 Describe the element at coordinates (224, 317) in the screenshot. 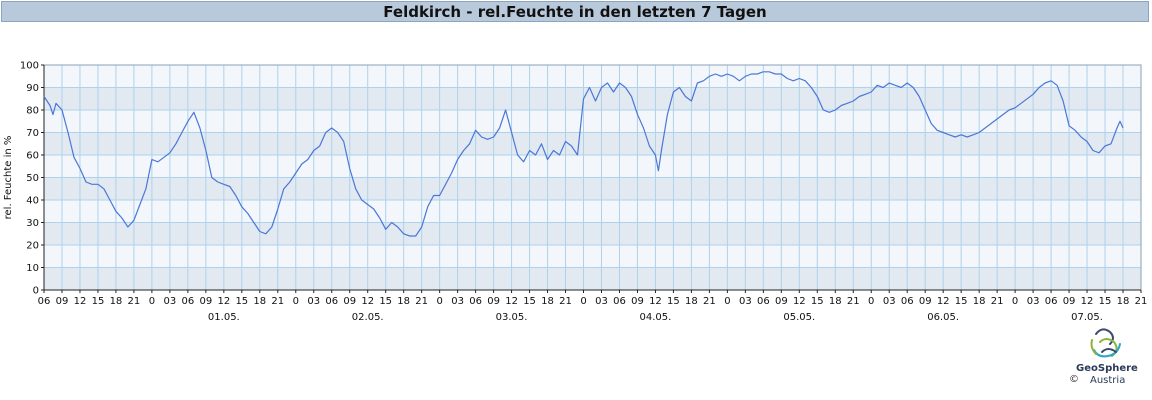

I see `x-day-label: 01.05.` at that location.